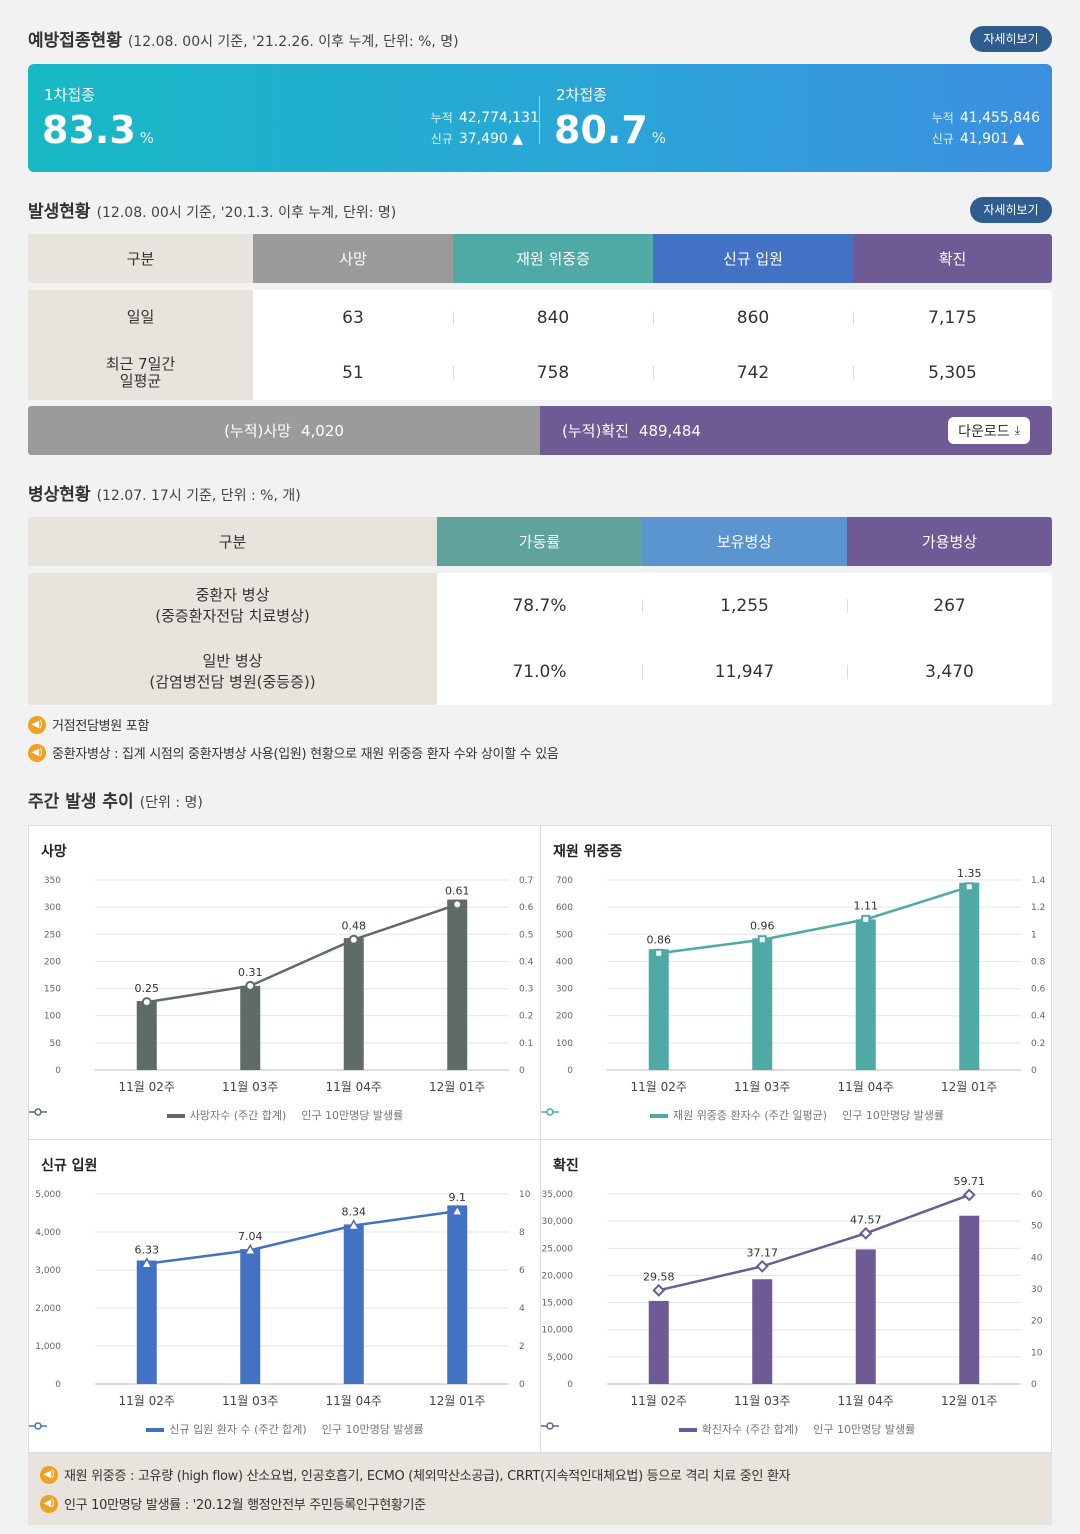 This screenshot has height=1534, width=1080. What do you see at coordinates (744, 672) in the screenshot?
I see `table-cell: 11,947` at bounding box center [744, 672].